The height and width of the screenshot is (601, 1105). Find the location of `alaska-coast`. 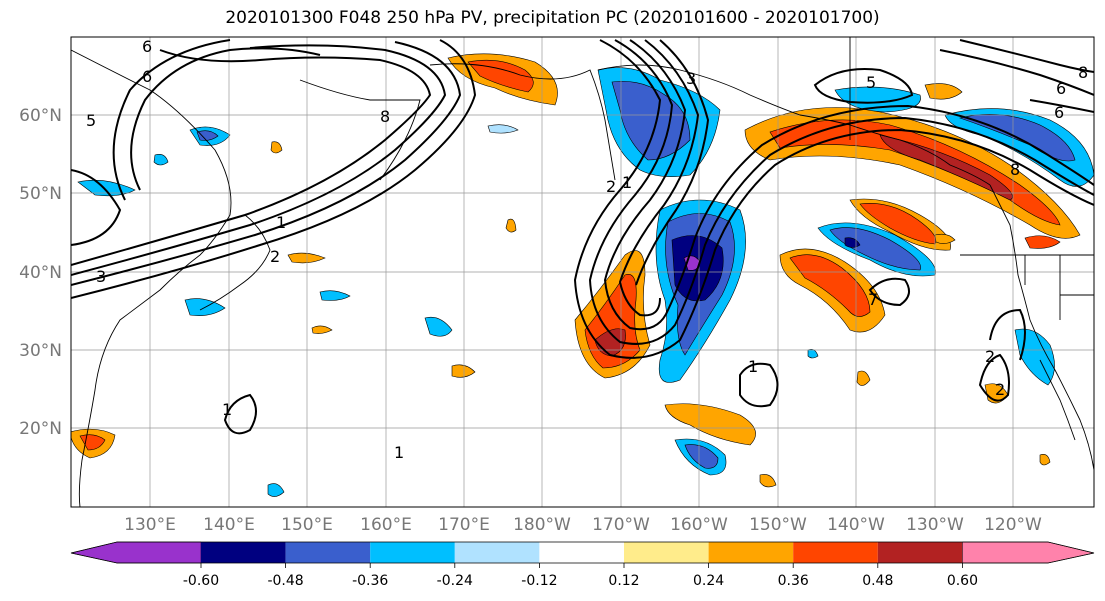

alaska-coast is located at coordinates (794, 125).